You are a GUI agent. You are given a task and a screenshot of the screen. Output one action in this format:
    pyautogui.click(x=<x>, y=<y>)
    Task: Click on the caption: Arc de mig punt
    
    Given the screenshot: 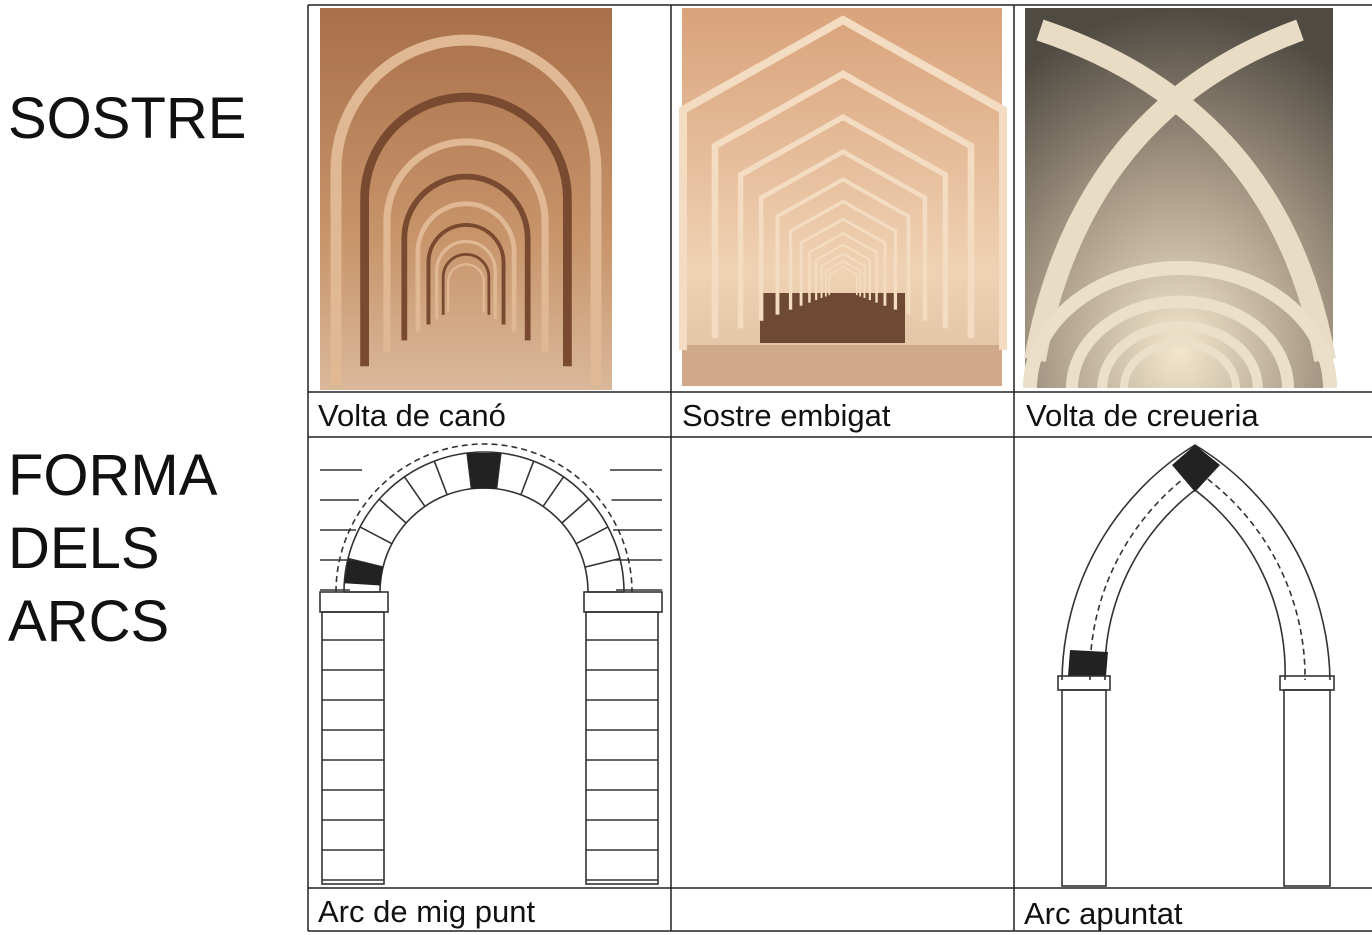 What is the action you would take?
    pyautogui.click(x=426, y=911)
    